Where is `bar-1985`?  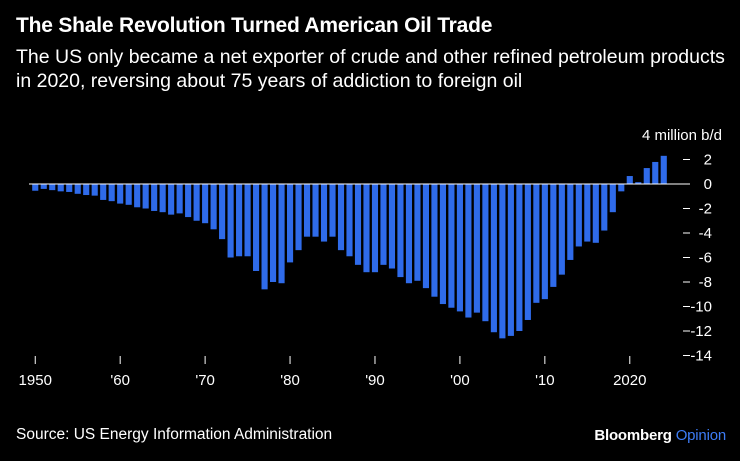
bar-1985 is located at coordinates (332, 210).